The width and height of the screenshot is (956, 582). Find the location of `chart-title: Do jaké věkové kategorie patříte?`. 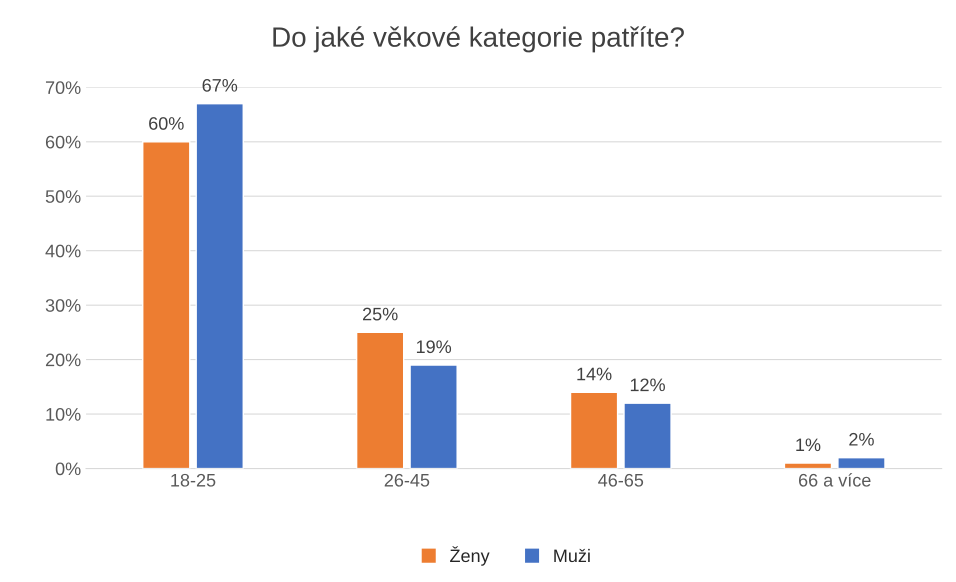

chart-title: Do jaké věkové kategorie patříte? is located at coordinates (478, 39).